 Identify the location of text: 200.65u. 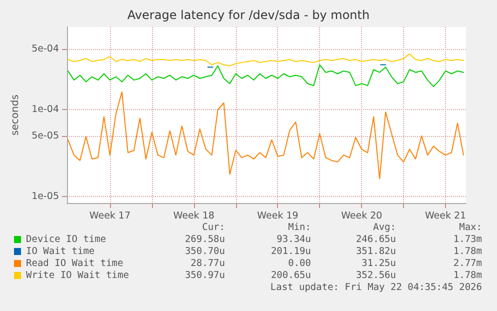
(290, 275).